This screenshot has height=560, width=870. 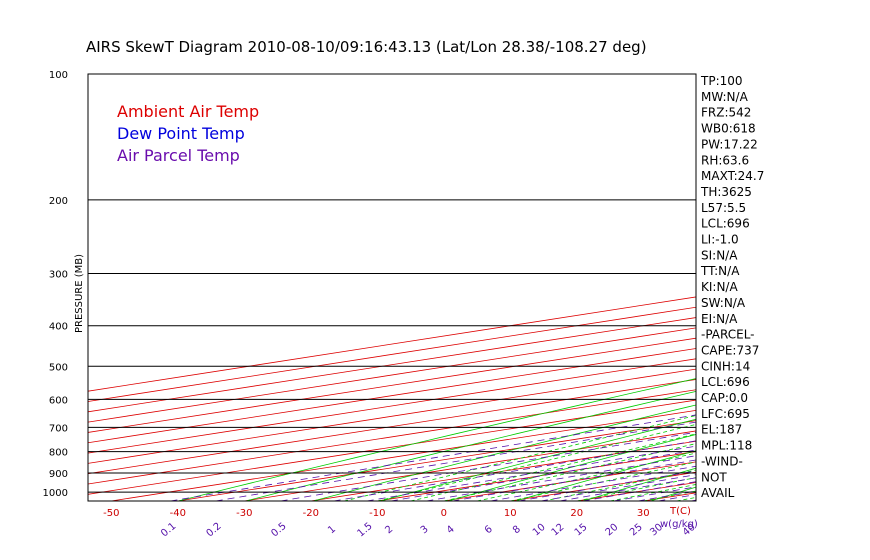 I want to click on mixing-ratio-tick-label: 6, so click(x=489, y=530).